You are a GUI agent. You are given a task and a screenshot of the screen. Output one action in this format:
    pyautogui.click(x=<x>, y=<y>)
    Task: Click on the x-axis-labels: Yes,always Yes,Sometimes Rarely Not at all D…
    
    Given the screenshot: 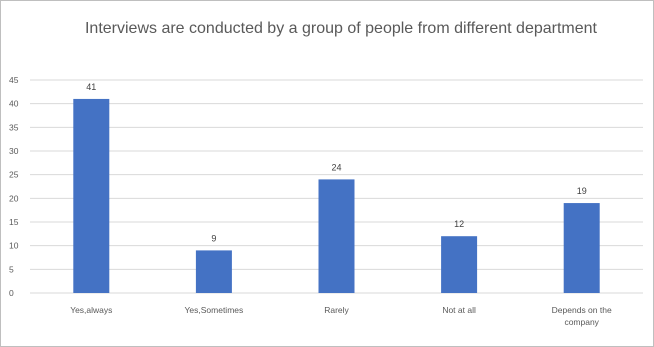 What is the action you would take?
    pyautogui.click(x=341, y=316)
    